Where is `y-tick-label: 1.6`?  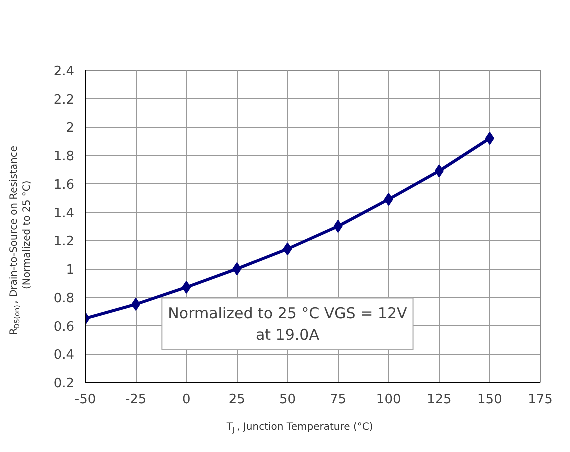
y-tick-label: 1.6 is located at coordinates (64, 185).